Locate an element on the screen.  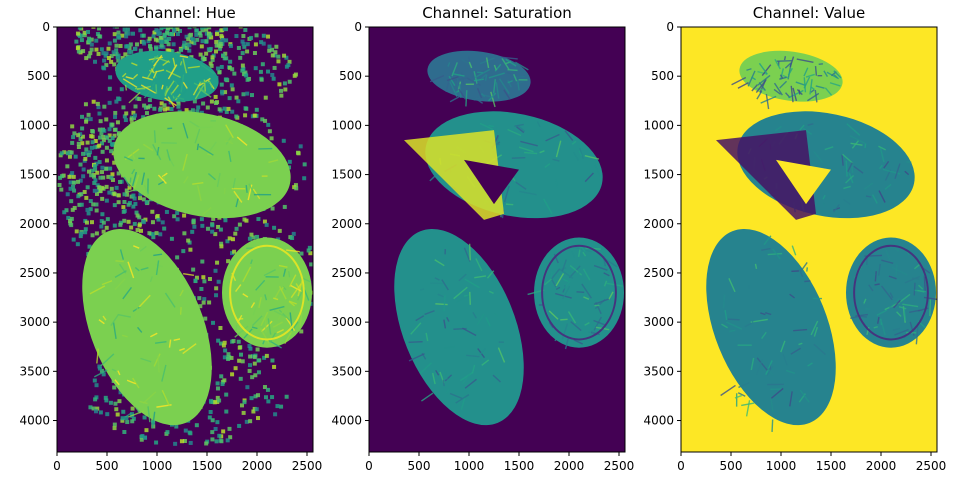
panel-title: Channel: Saturation is located at coordinates (497, 13).